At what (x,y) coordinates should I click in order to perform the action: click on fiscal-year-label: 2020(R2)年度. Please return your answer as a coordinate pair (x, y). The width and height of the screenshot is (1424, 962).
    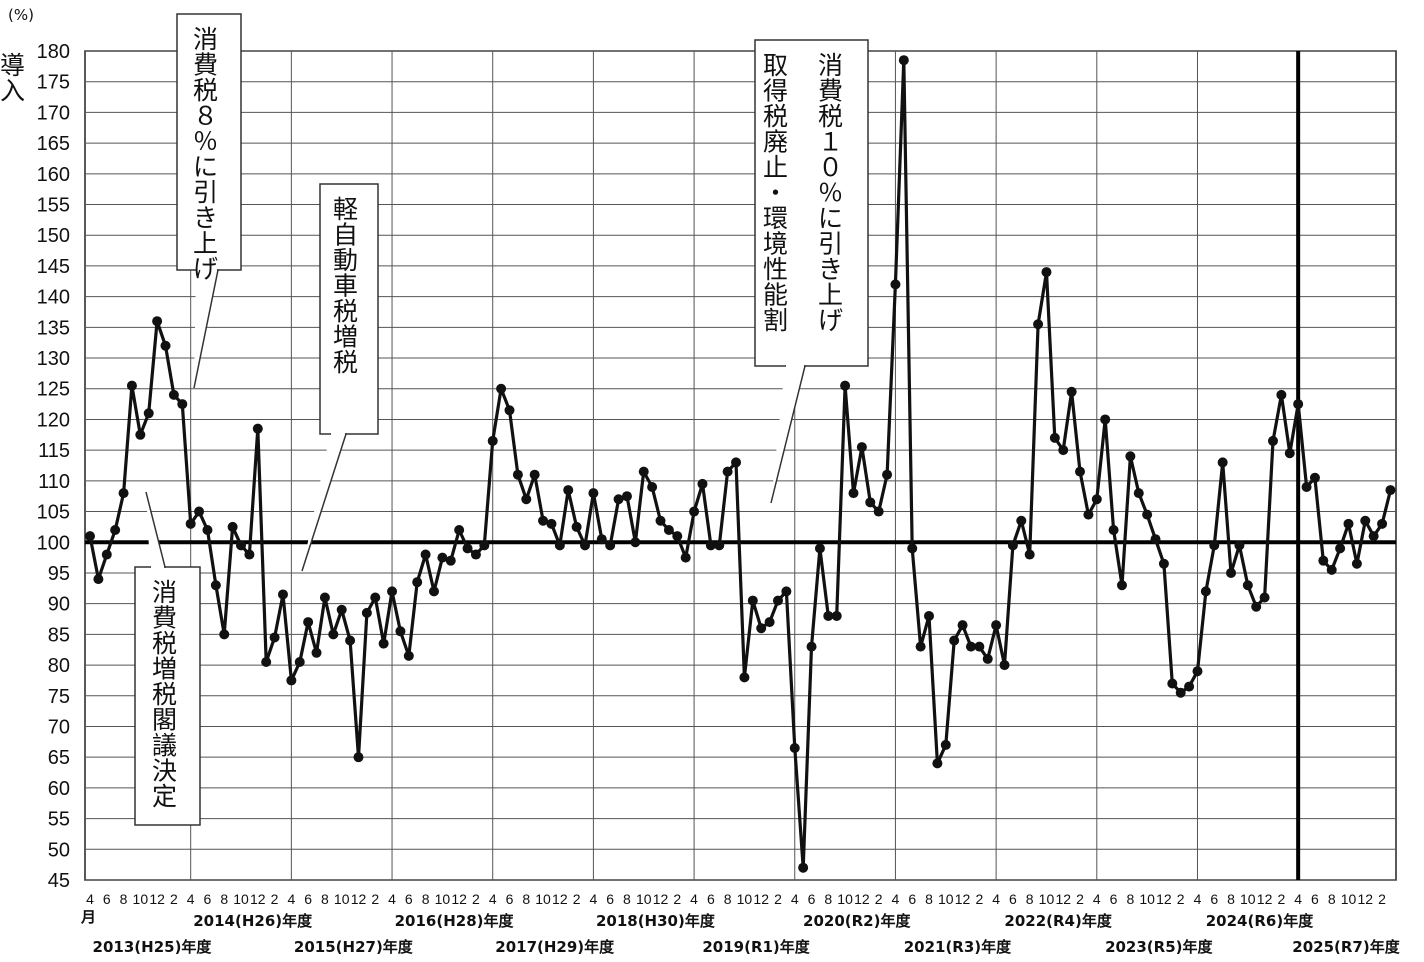
    Looking at the image, I should click on (857, 921).